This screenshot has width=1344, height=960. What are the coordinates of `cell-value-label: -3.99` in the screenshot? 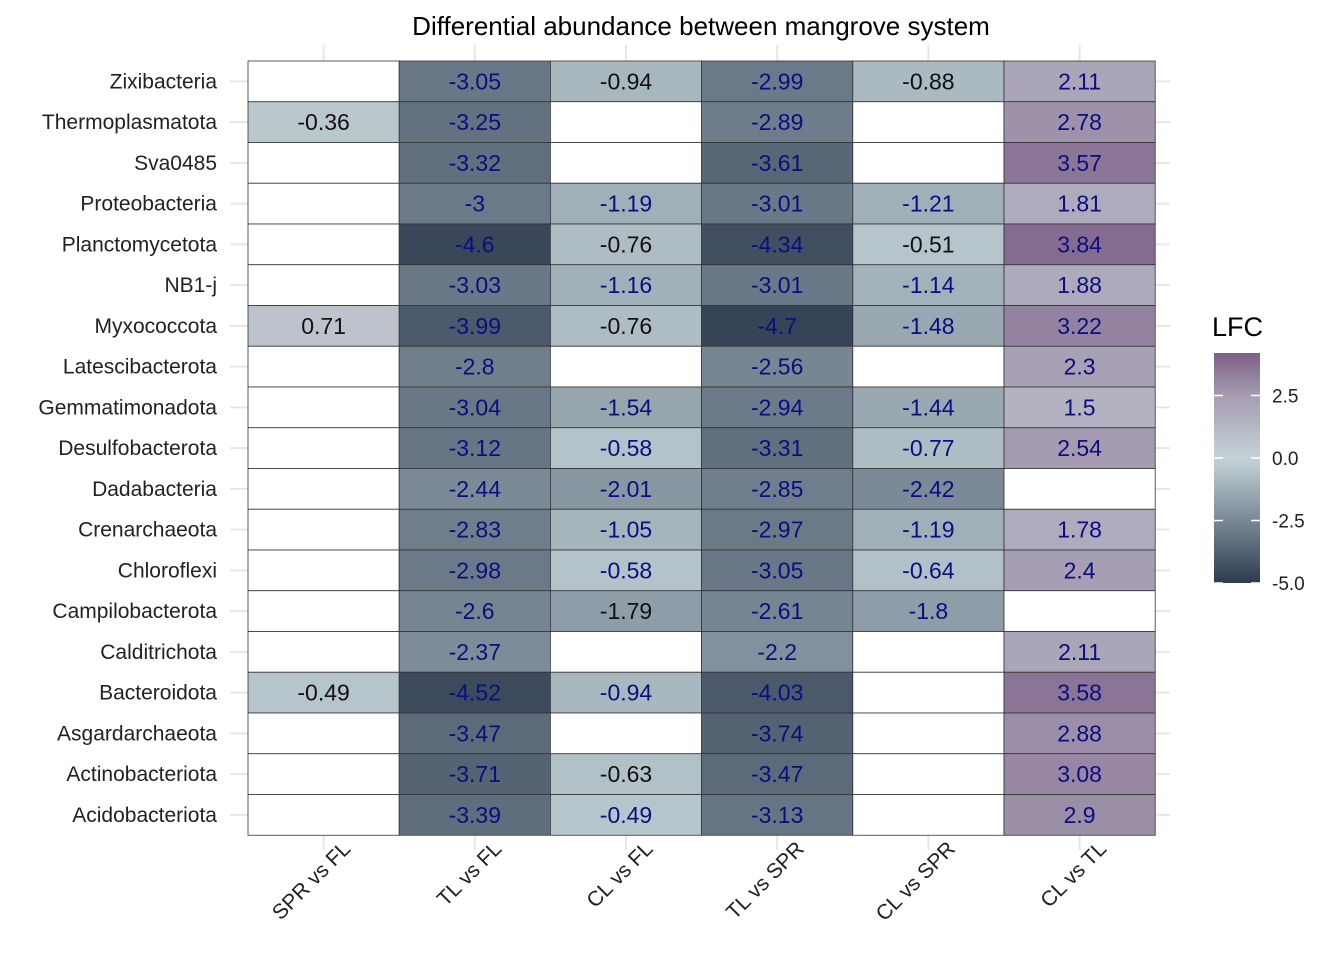 It's located at (475, 326).